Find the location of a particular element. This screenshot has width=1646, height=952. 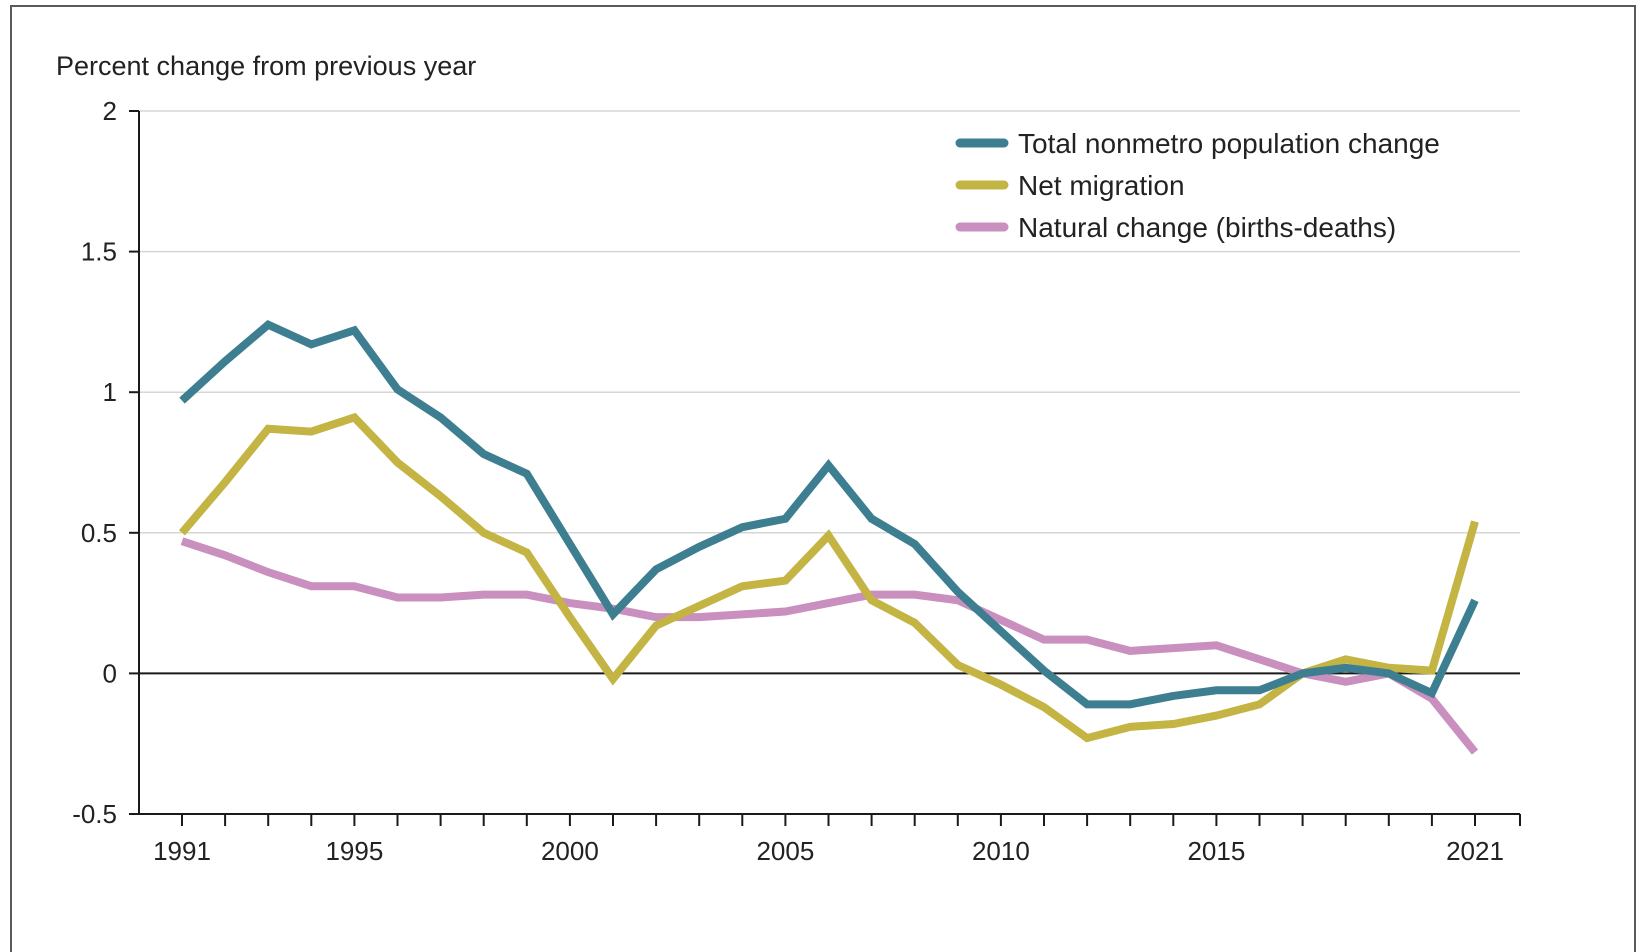

legend-label: Total nonmetro population change is located at coordinates (1229, 143).